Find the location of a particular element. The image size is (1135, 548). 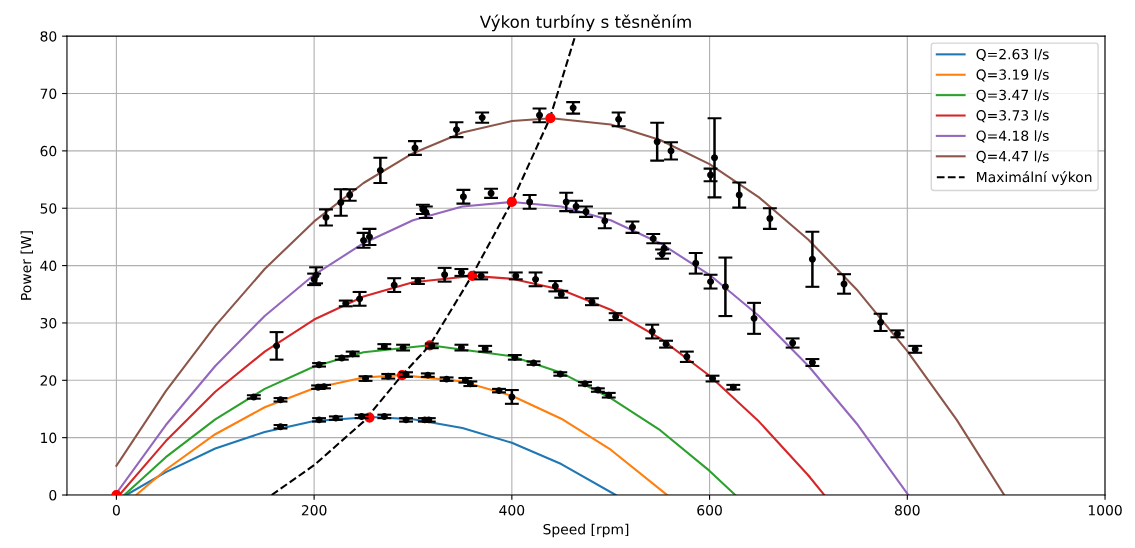

x-tick-label: 800 is located at coordinates (907, 510).